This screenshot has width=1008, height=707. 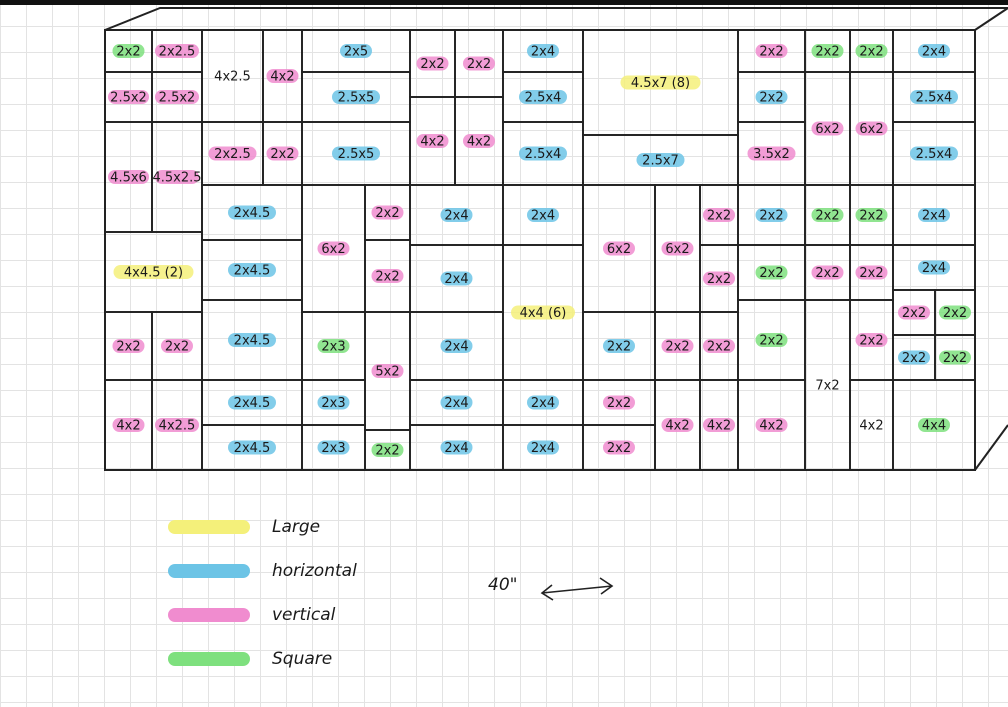 I want to click on legend-label: Square, so click(x=302, y=659).